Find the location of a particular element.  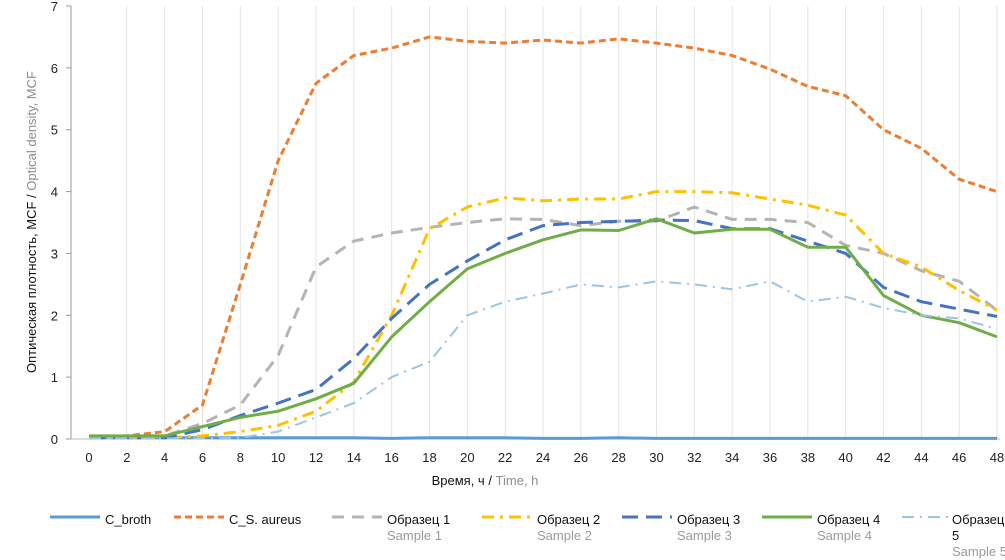

x-tick-label: 8 is located at coordinates (240, 457).